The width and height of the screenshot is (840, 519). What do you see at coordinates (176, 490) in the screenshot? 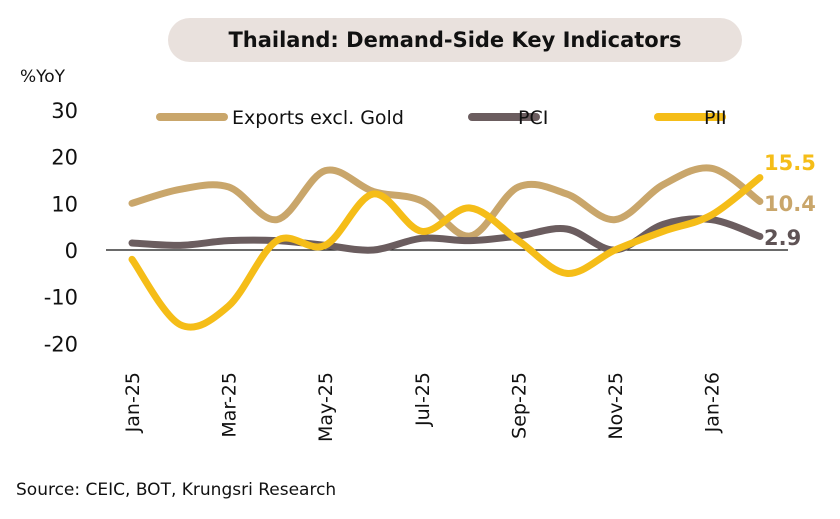
I see `source-note: Source: CEIC, BOT, Krungsri Research` at bounding box center [176, 490].